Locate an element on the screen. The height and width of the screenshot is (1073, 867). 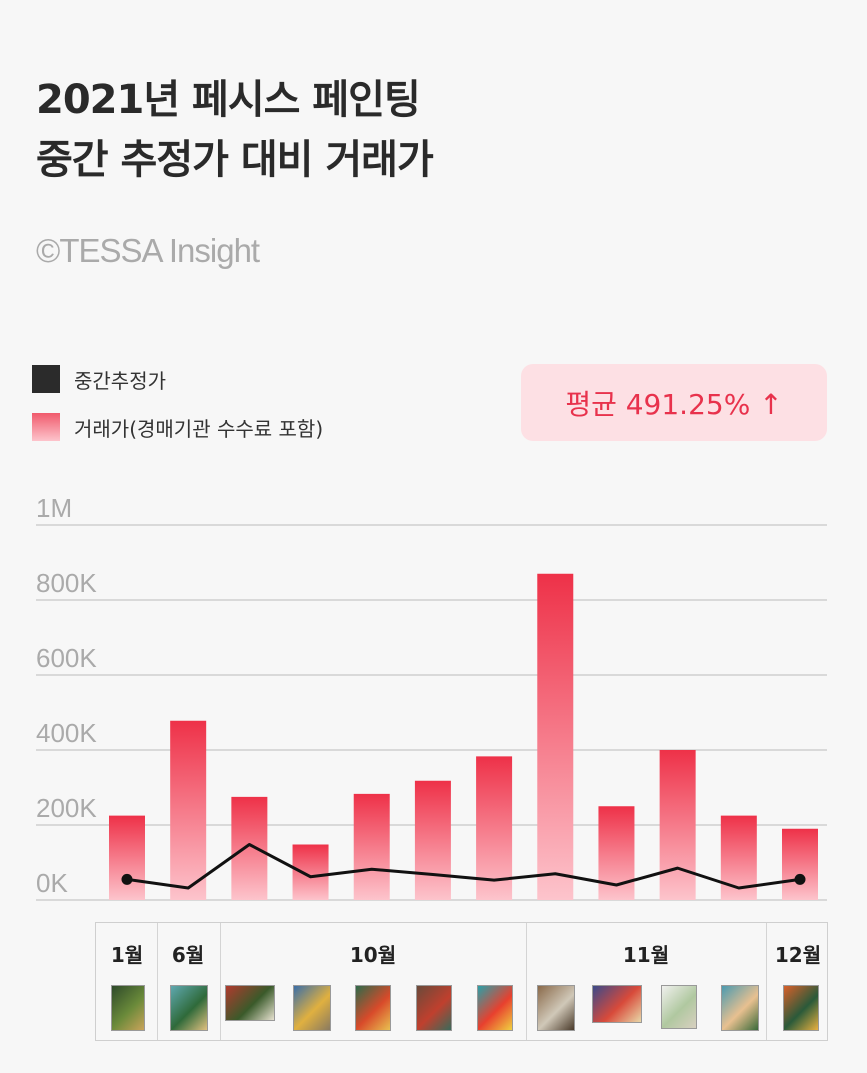
legend-item-price: 거래가(경매기관 수수료 포함) is located at coordinates (177, 427).